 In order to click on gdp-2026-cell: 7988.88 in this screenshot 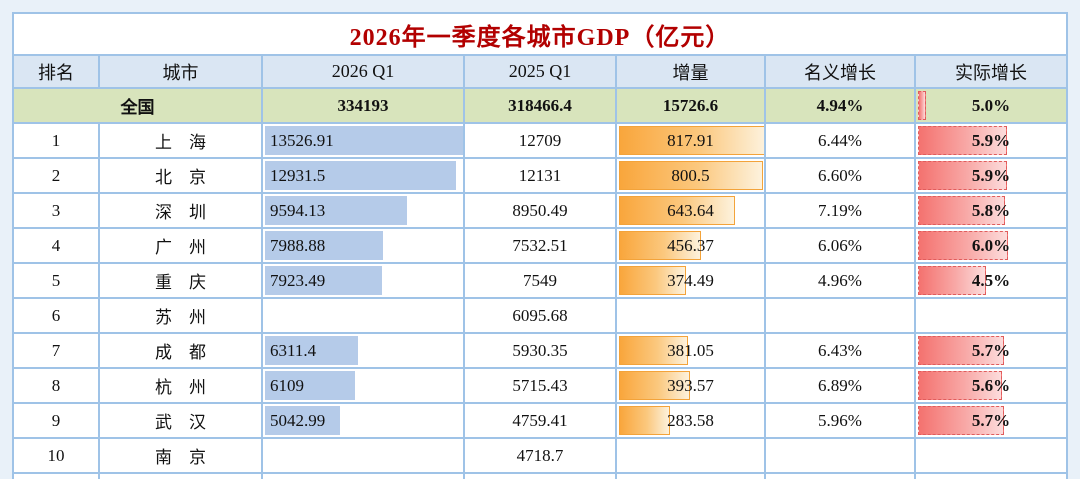, I will do `click(364, 246)`.